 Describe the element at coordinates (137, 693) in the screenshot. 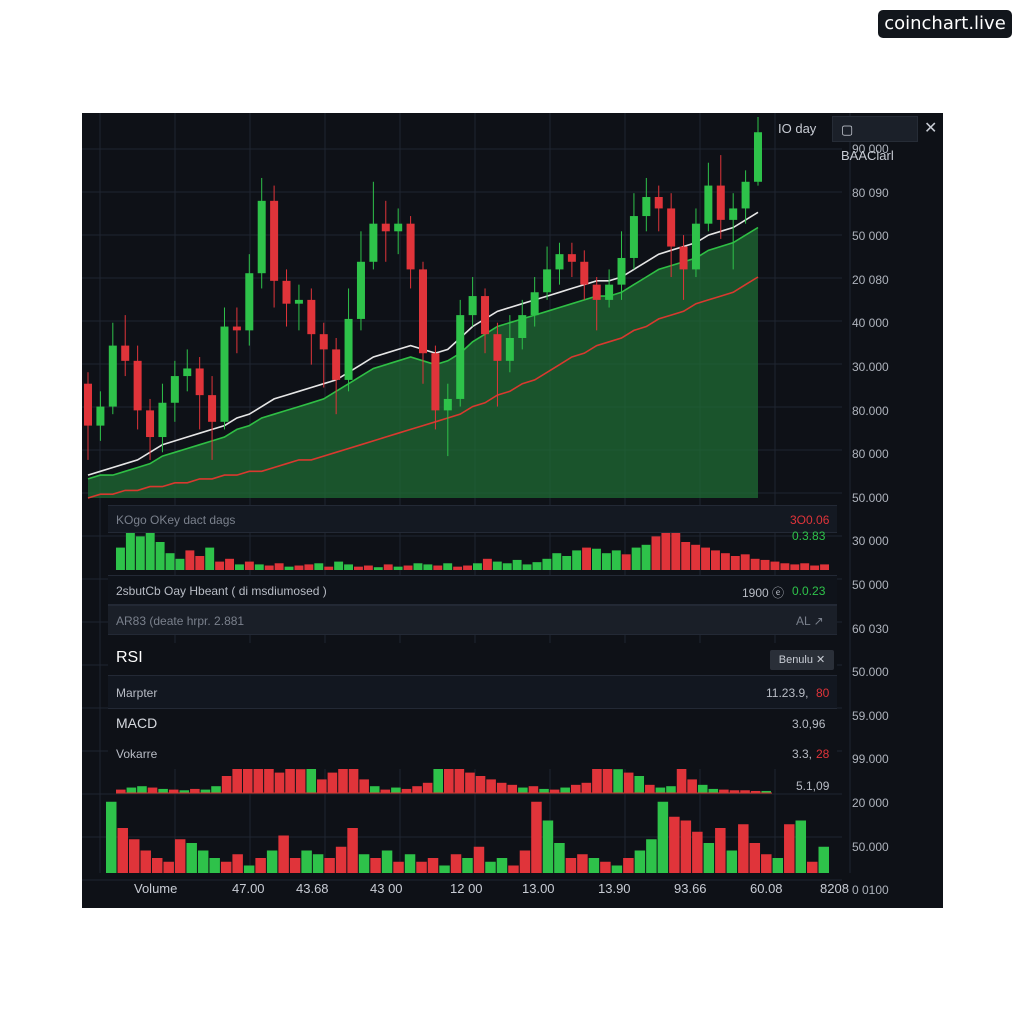

I see `market-label: Marpter` at that location.